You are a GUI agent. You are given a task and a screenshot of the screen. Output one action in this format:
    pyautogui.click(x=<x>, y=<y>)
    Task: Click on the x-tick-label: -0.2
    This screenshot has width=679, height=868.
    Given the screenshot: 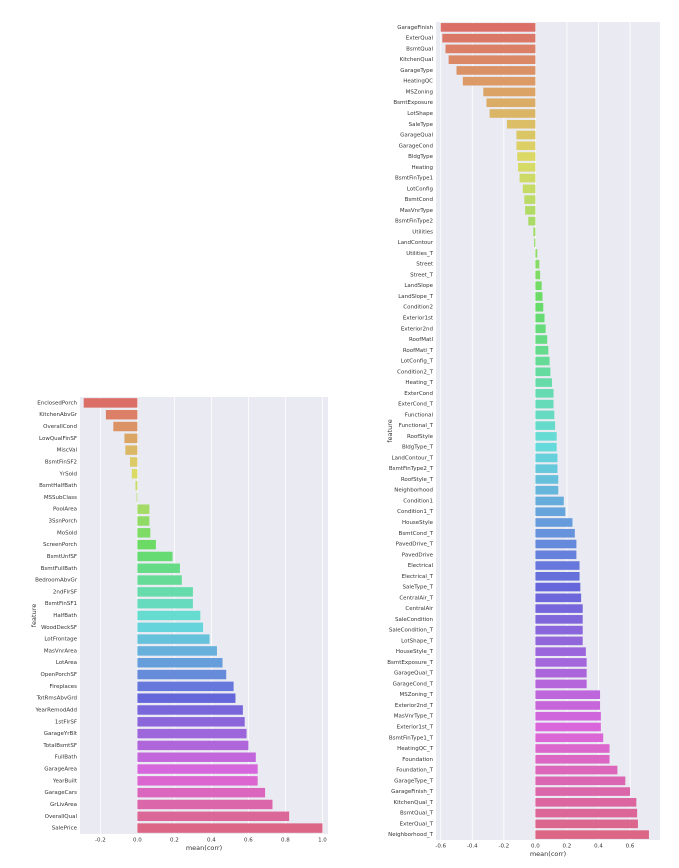 What is the action you would take?
    pyautogui.click(x=100, y=841)
    